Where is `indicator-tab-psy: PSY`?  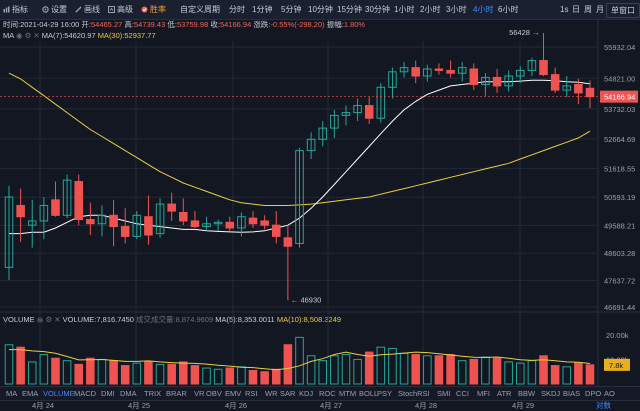 indicator-tab-psy: PSY is located at coordinates (385, 393).